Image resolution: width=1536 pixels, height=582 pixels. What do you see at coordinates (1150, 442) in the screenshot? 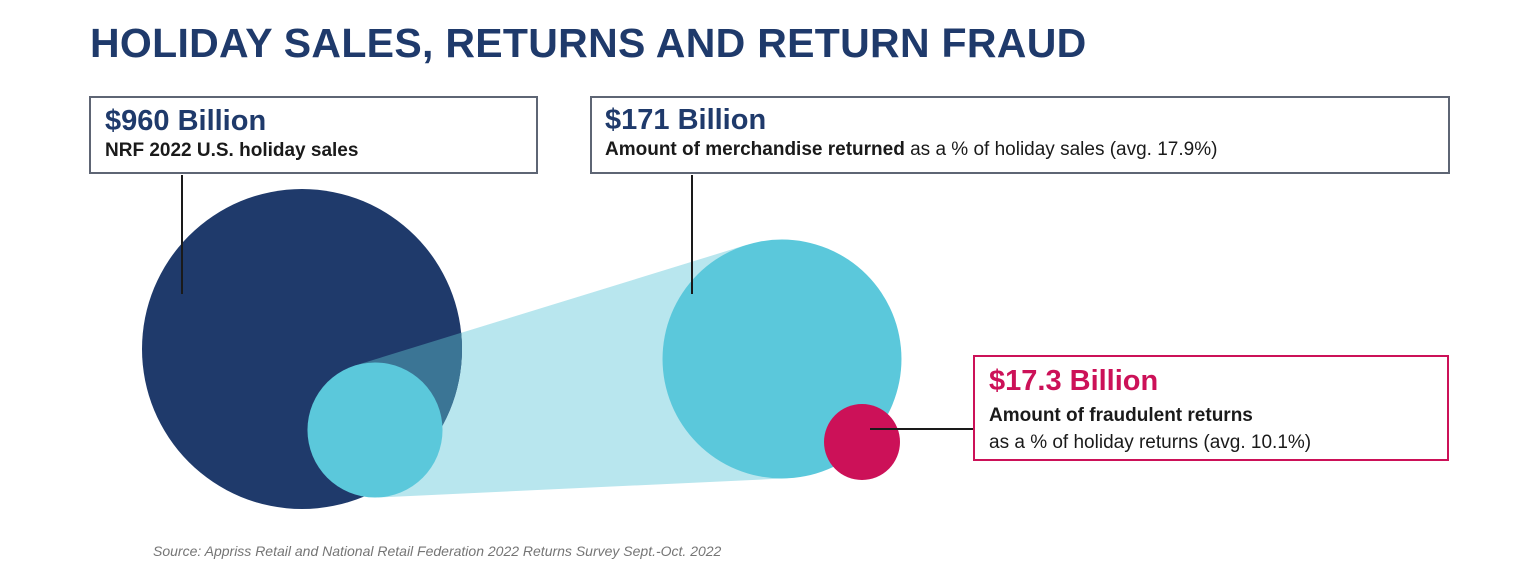
I see `fraud-label-rest: as a % of holiday returns (avg. 10.1%)` at bounding box center [1150, 442].